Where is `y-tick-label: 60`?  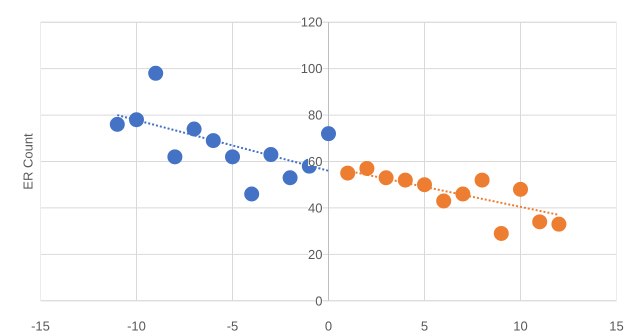
y-tick-label: 60 is located at coordinates (315, 161).